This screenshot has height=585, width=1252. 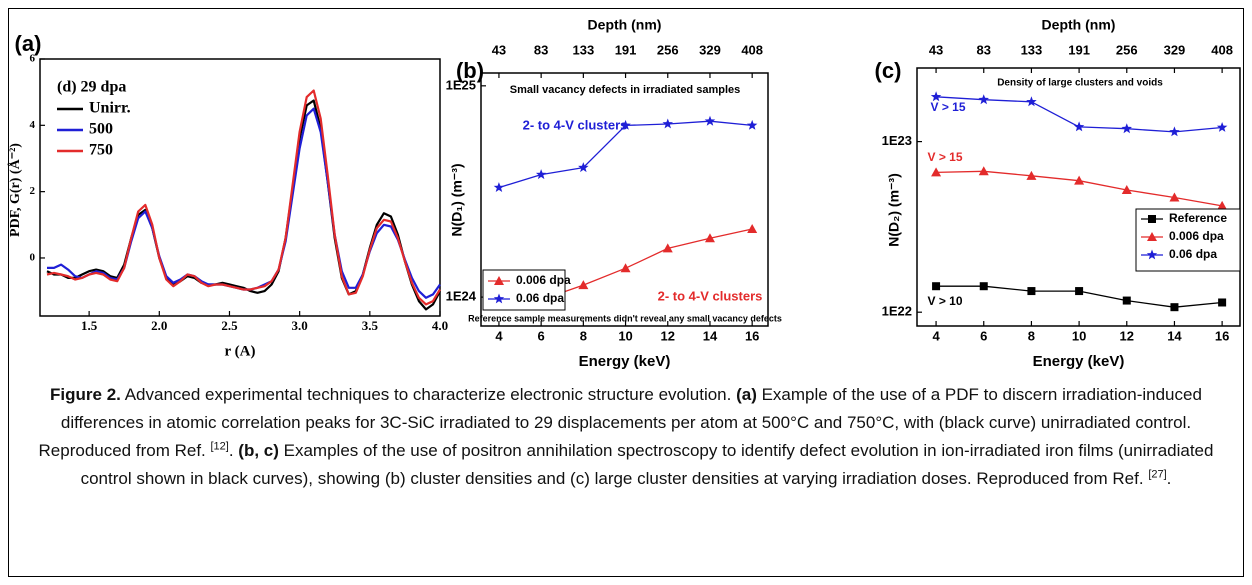 I want to click on y-tick-label: 0, so click(x=33, y=257).